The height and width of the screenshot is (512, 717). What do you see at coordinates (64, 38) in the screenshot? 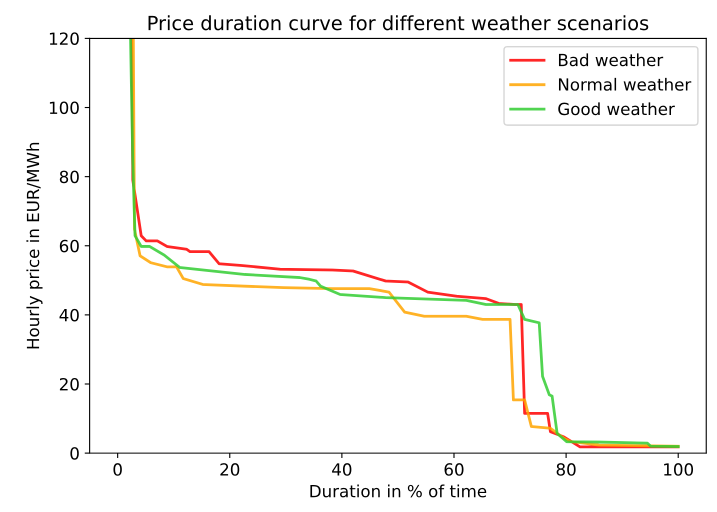
I see `y-tick-label: 120` at bounding box center [64, 38].